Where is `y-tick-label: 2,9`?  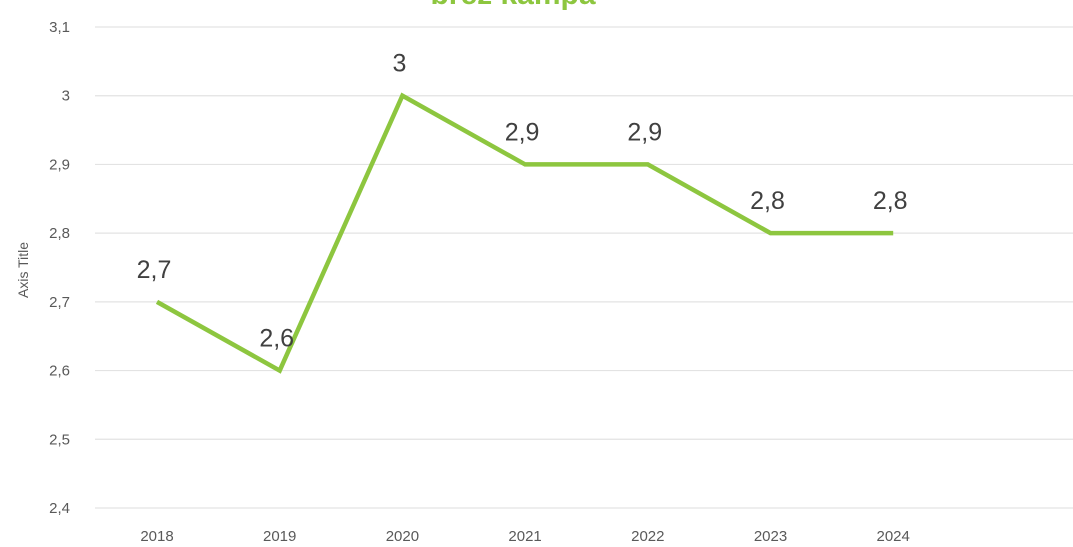
y-tick-label: 2,9 is located at coordinates (59, 164).